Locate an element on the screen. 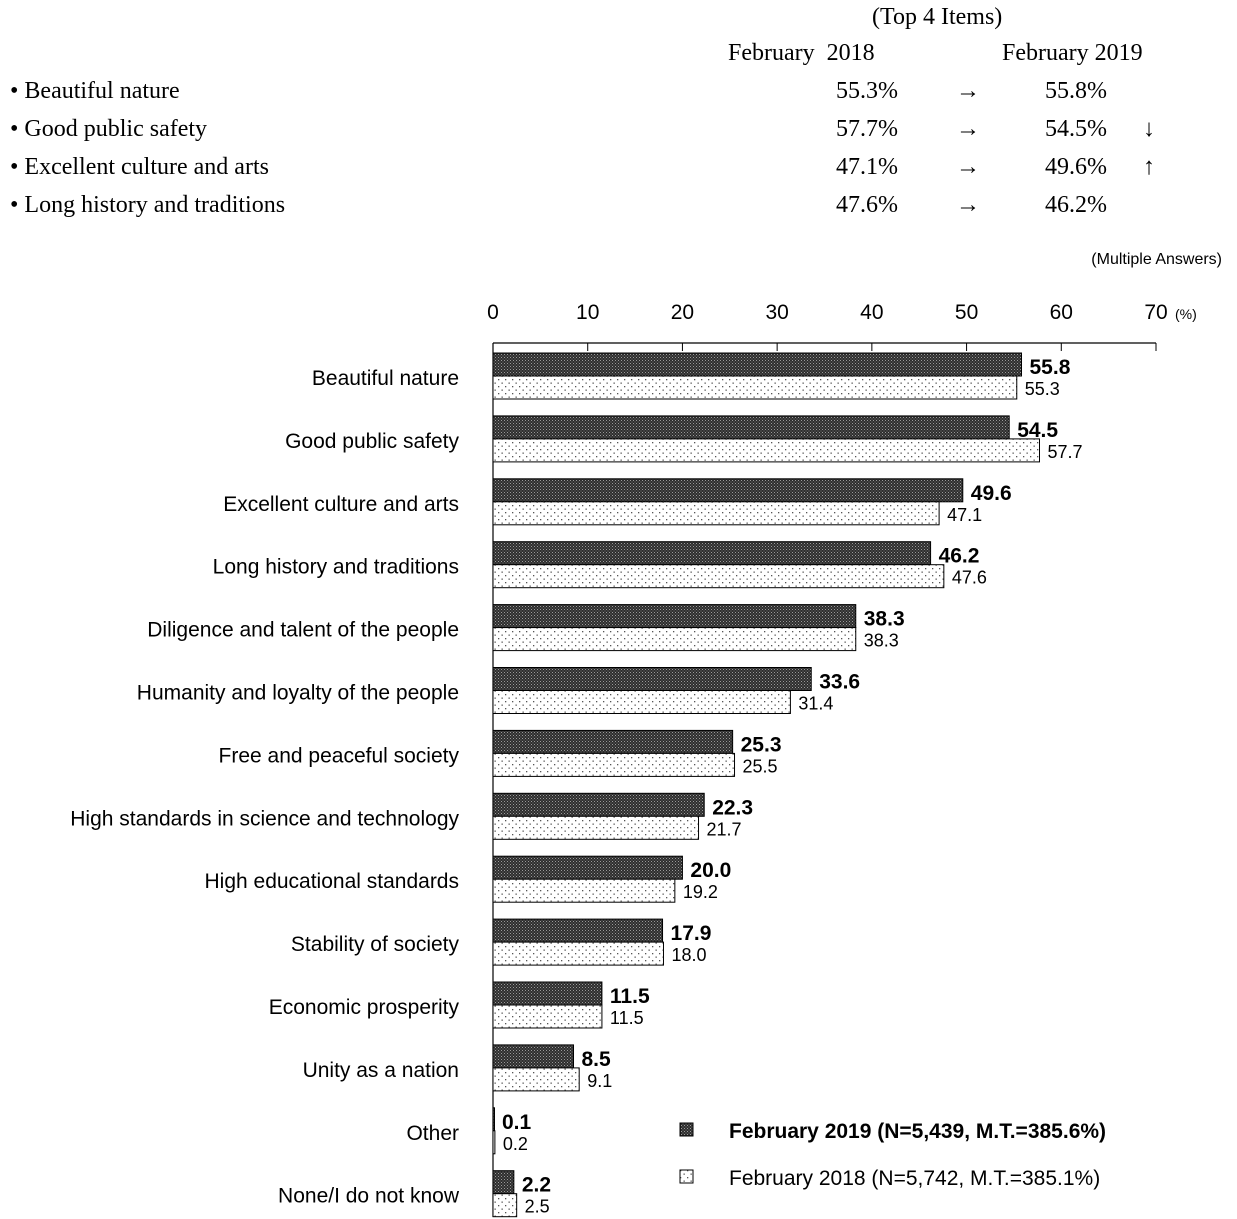 Image resolution: width=1237 pixels, height=1219 pixels. summary-row-2018: 55.3% is located at coordinates (867, 91).